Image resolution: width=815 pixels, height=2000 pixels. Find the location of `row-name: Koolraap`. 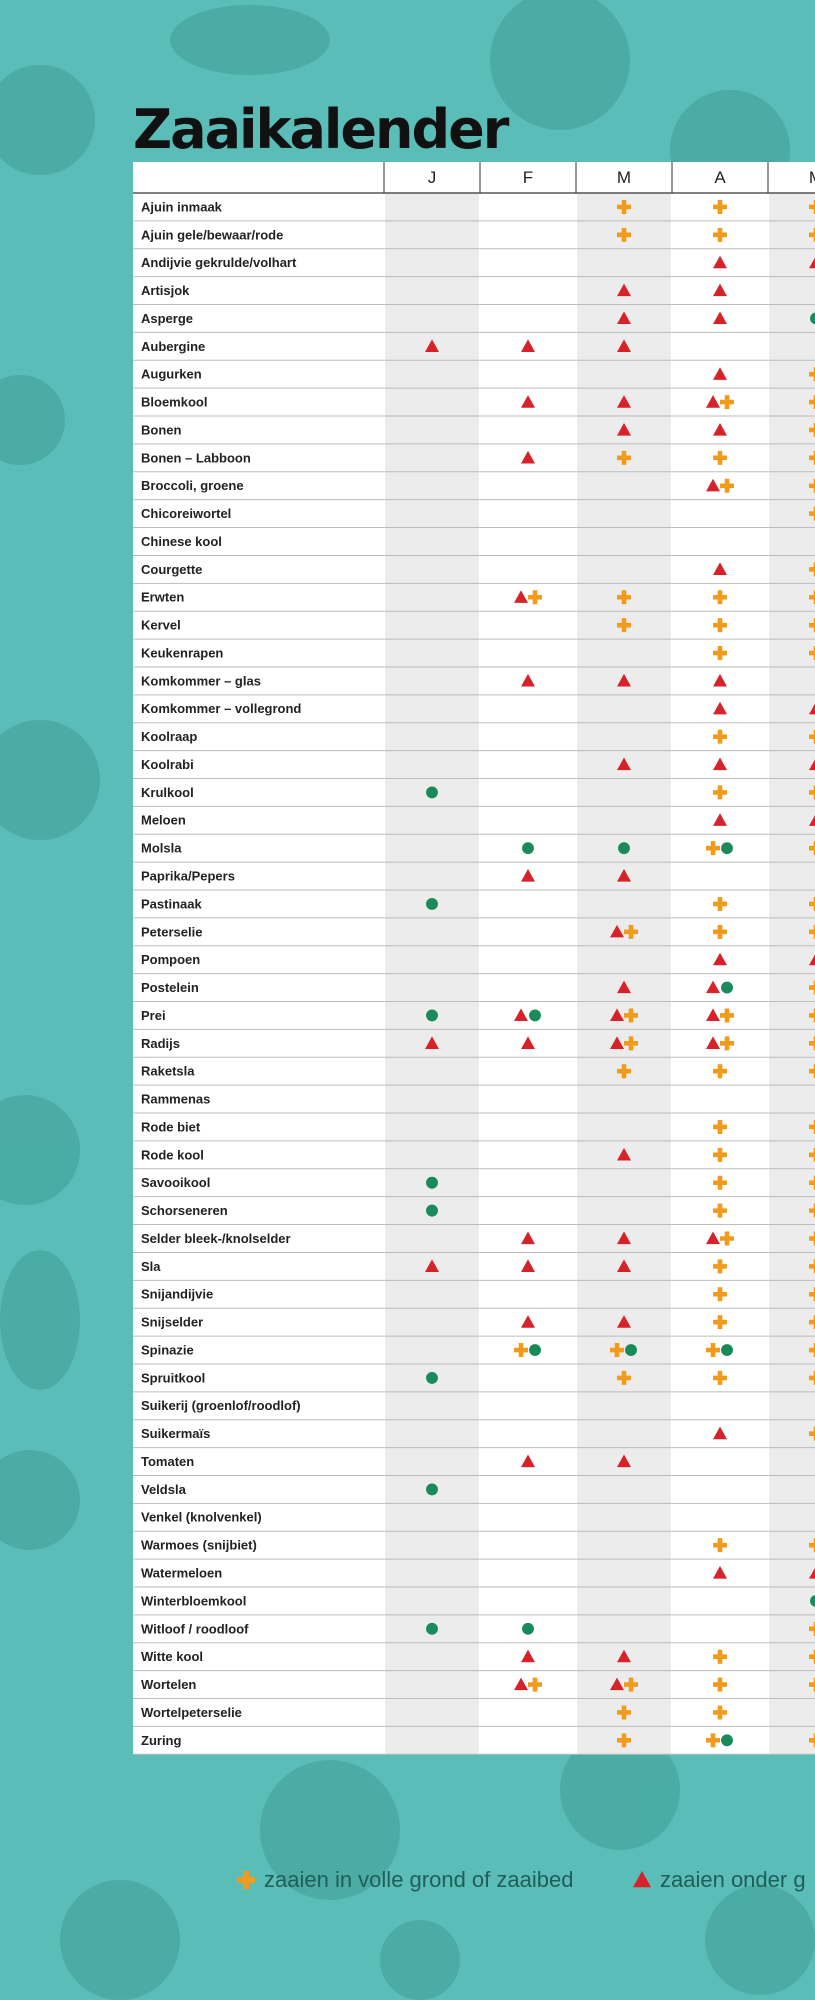

row-name: Koolraap is located at coordinates (169, 736).